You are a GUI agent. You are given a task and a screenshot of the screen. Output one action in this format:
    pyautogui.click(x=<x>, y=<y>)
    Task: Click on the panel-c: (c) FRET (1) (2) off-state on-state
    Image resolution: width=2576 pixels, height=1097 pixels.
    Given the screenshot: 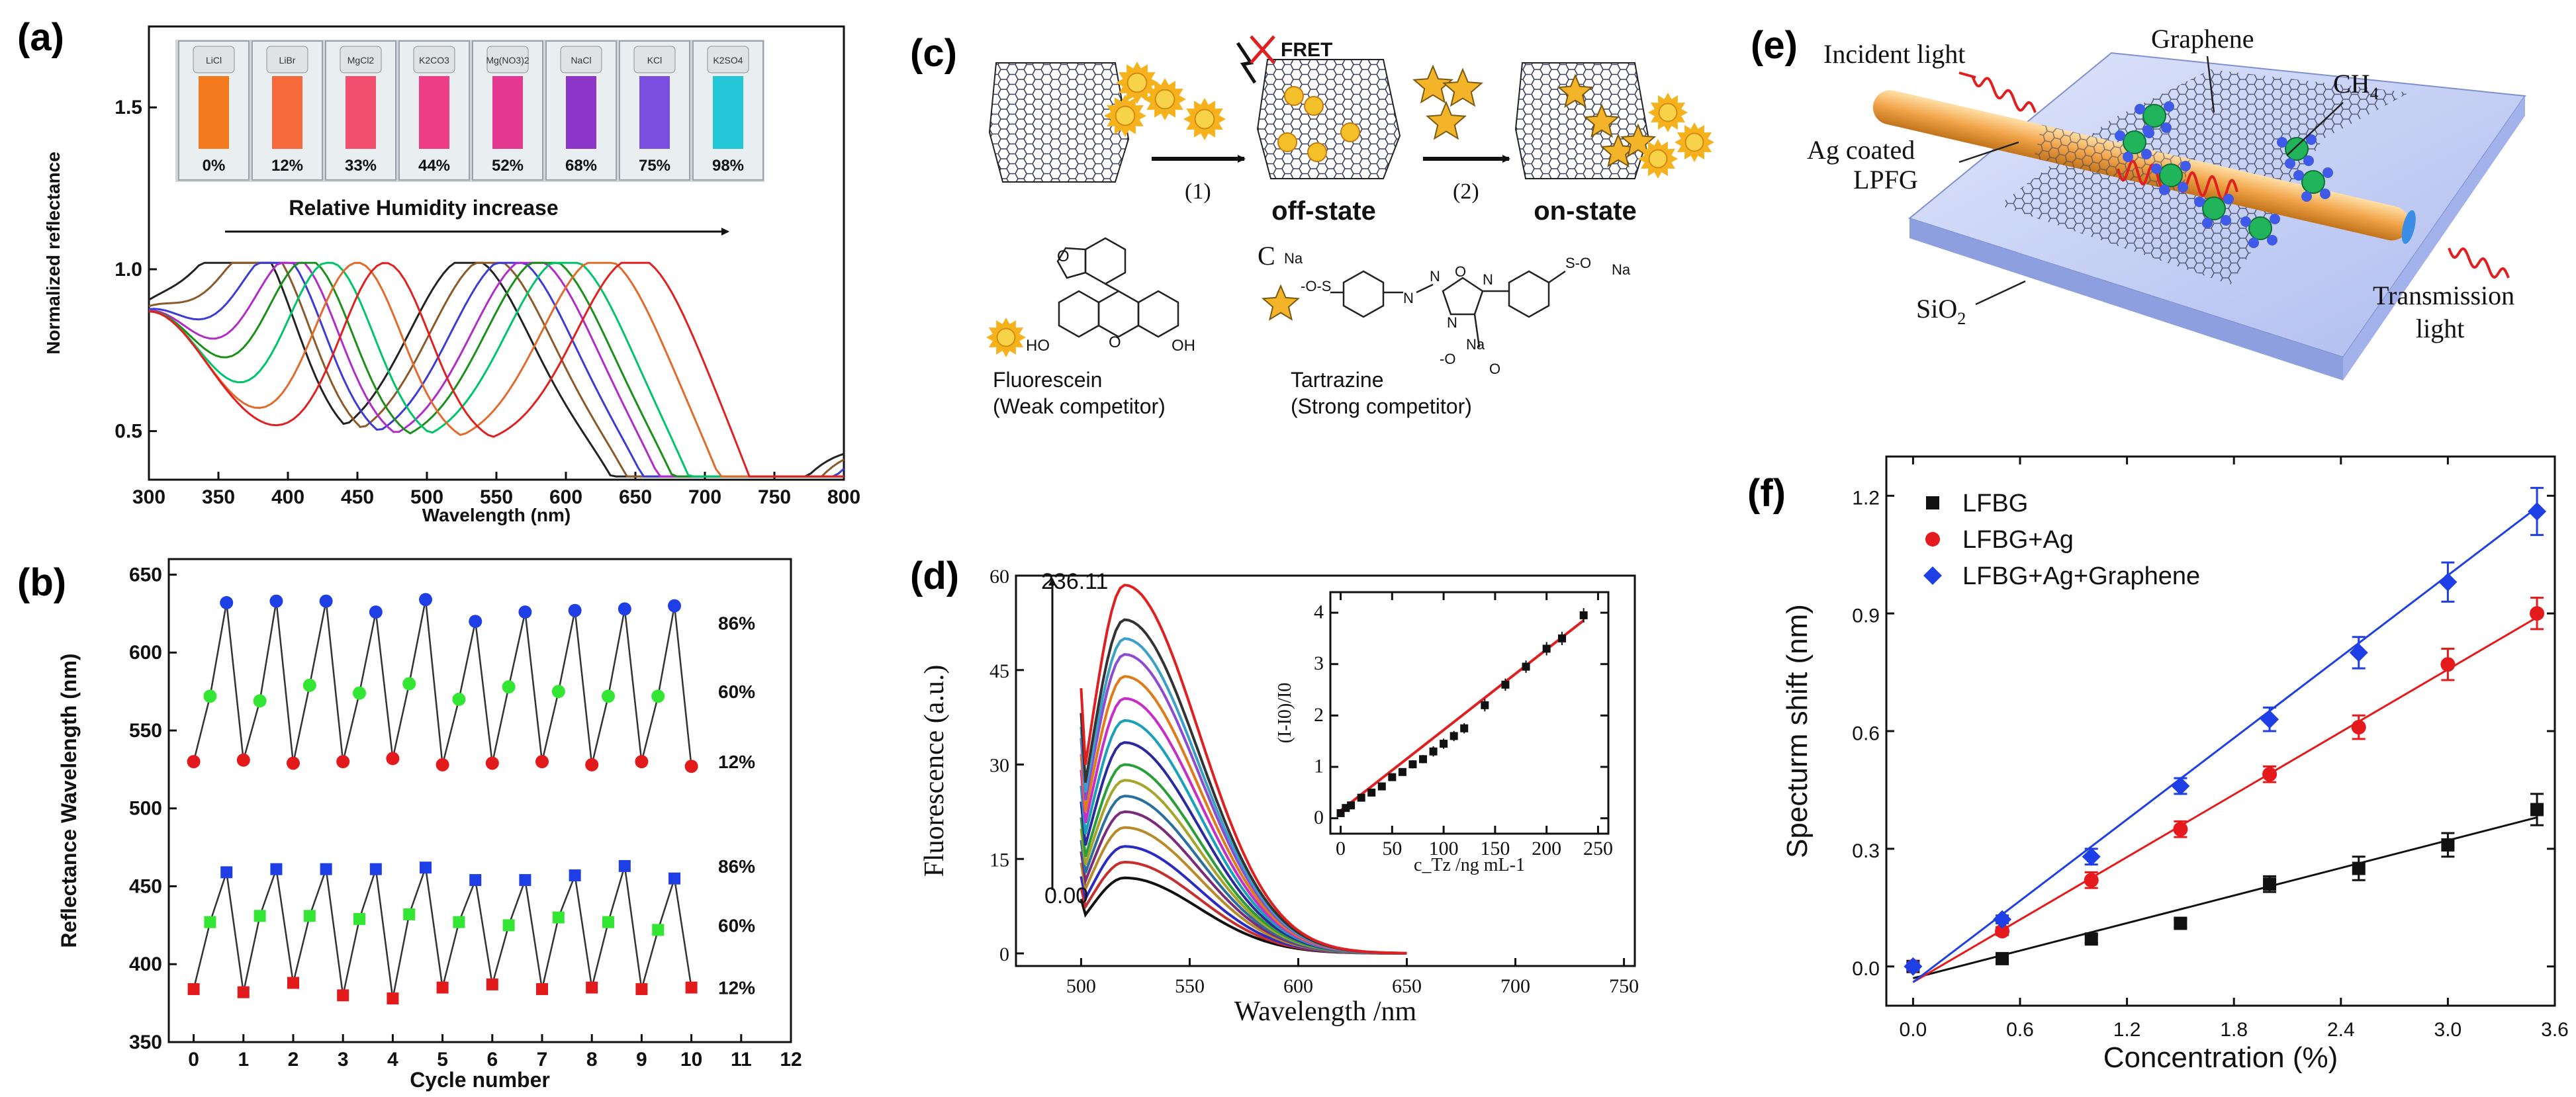 What is the action you would take?
    pyautogui.click(x=1312, y=225)
    